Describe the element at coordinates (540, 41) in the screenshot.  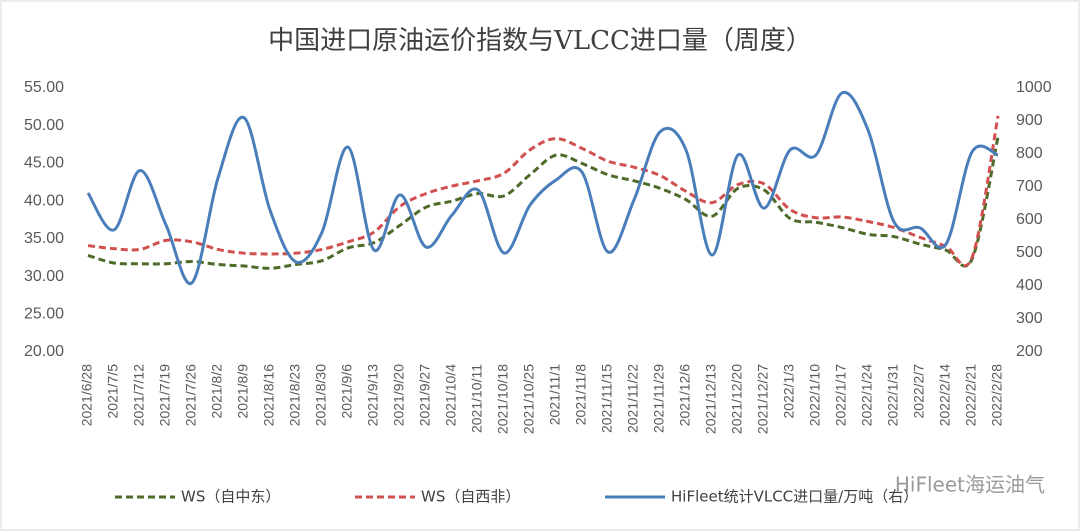
I see `chart-title: 中国进口原油运价指数与VLCC进口量（周度）` at that location.